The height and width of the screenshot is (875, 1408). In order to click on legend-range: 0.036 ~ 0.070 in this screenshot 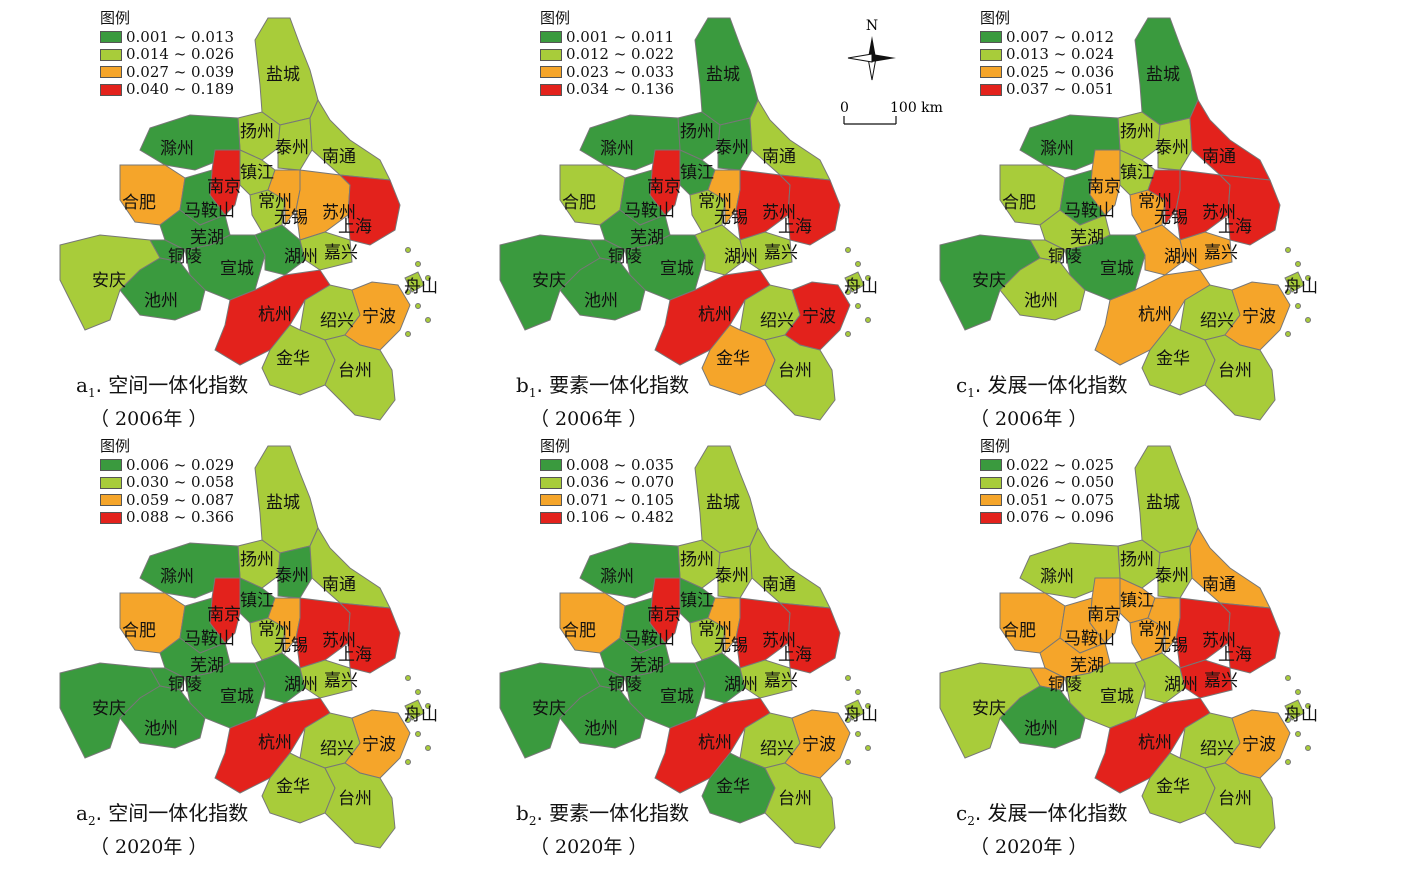, I will do `click(620, 482)`.